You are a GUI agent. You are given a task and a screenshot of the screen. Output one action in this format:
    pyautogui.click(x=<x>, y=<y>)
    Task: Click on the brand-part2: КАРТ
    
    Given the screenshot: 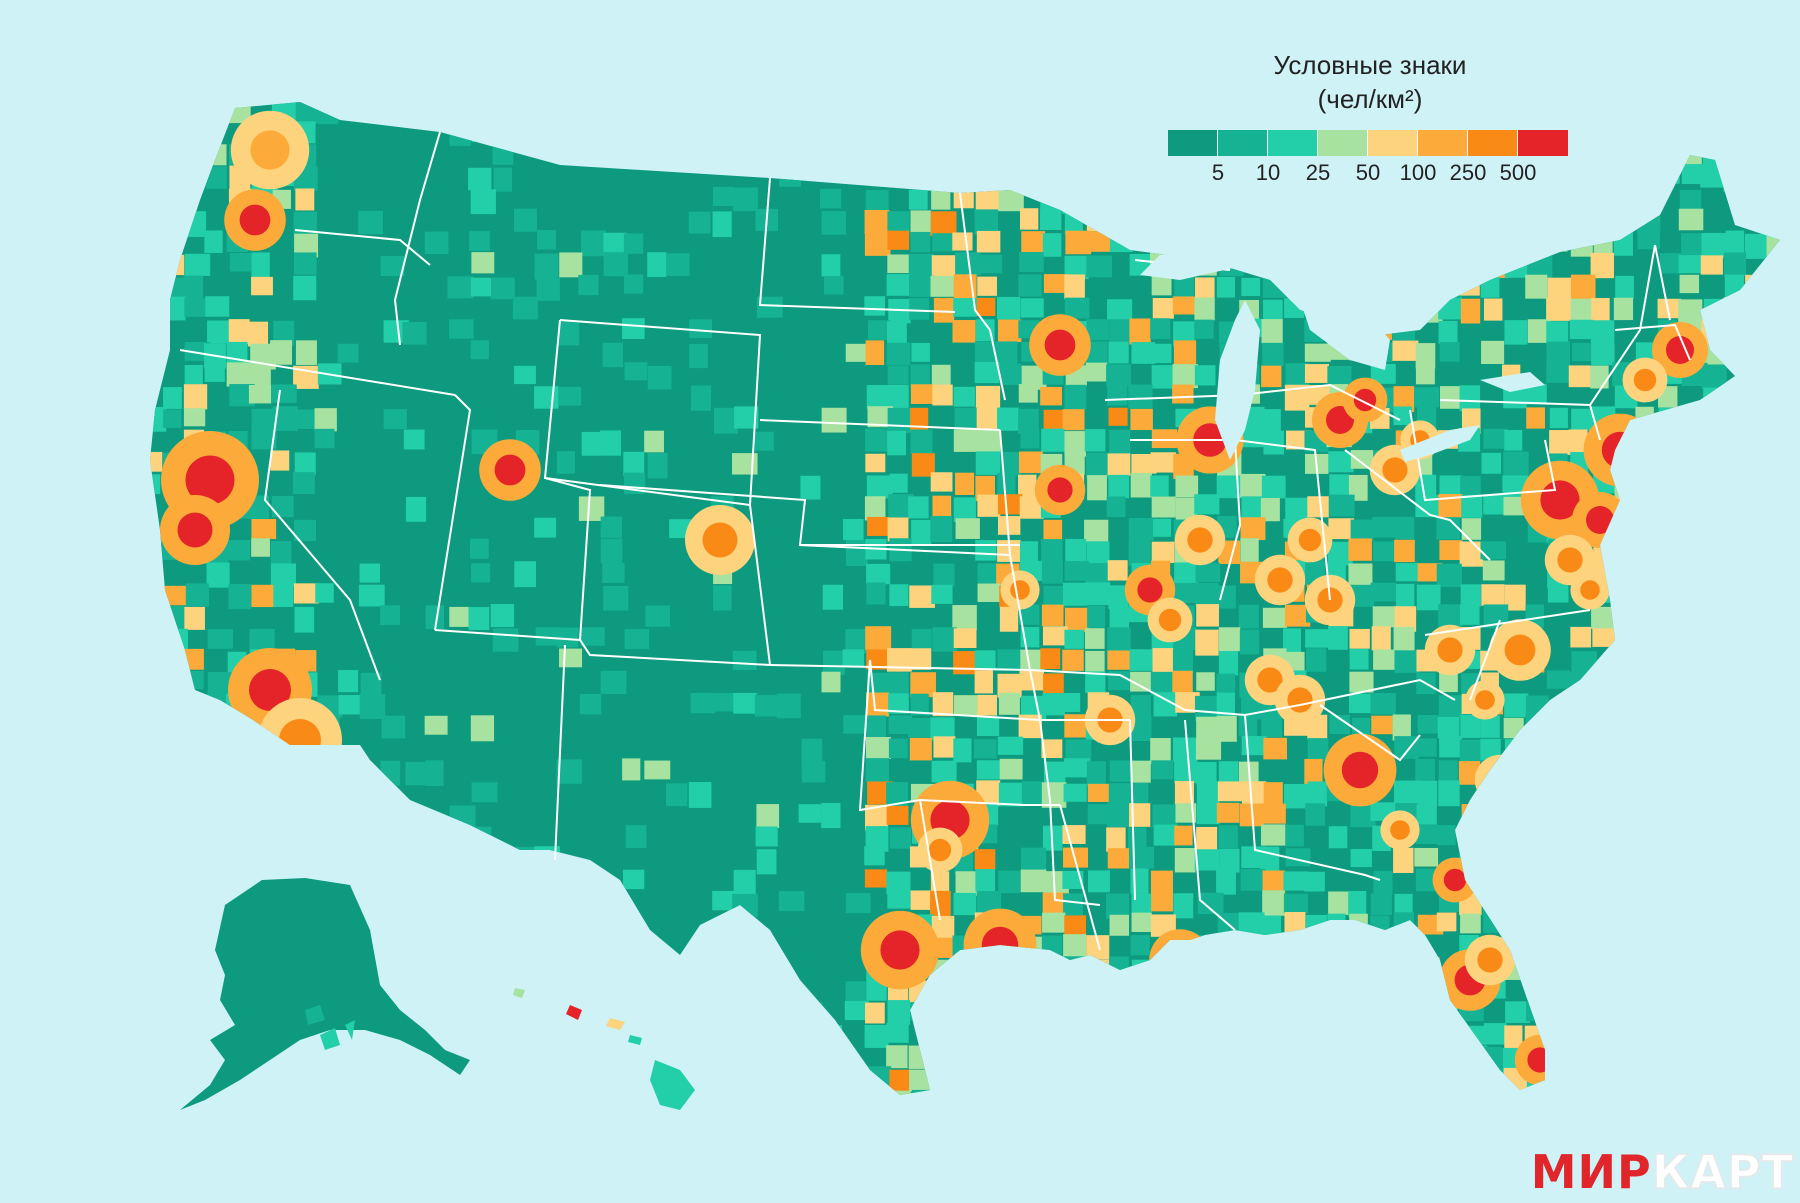 What is the action you would take?
    pyautogui.click(x=1722, y=1172)
    